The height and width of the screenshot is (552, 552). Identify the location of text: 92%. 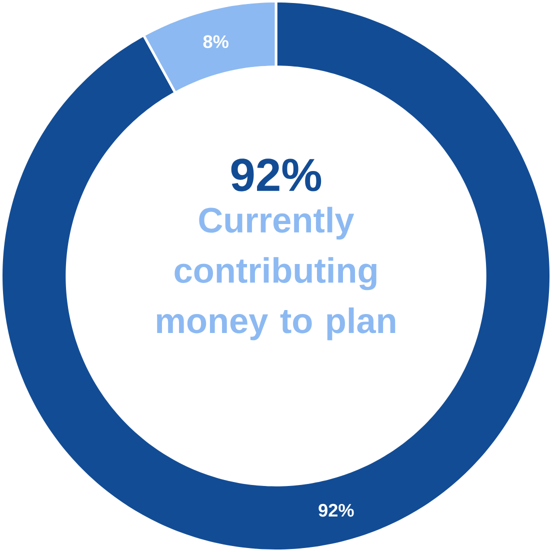
(276, 175).